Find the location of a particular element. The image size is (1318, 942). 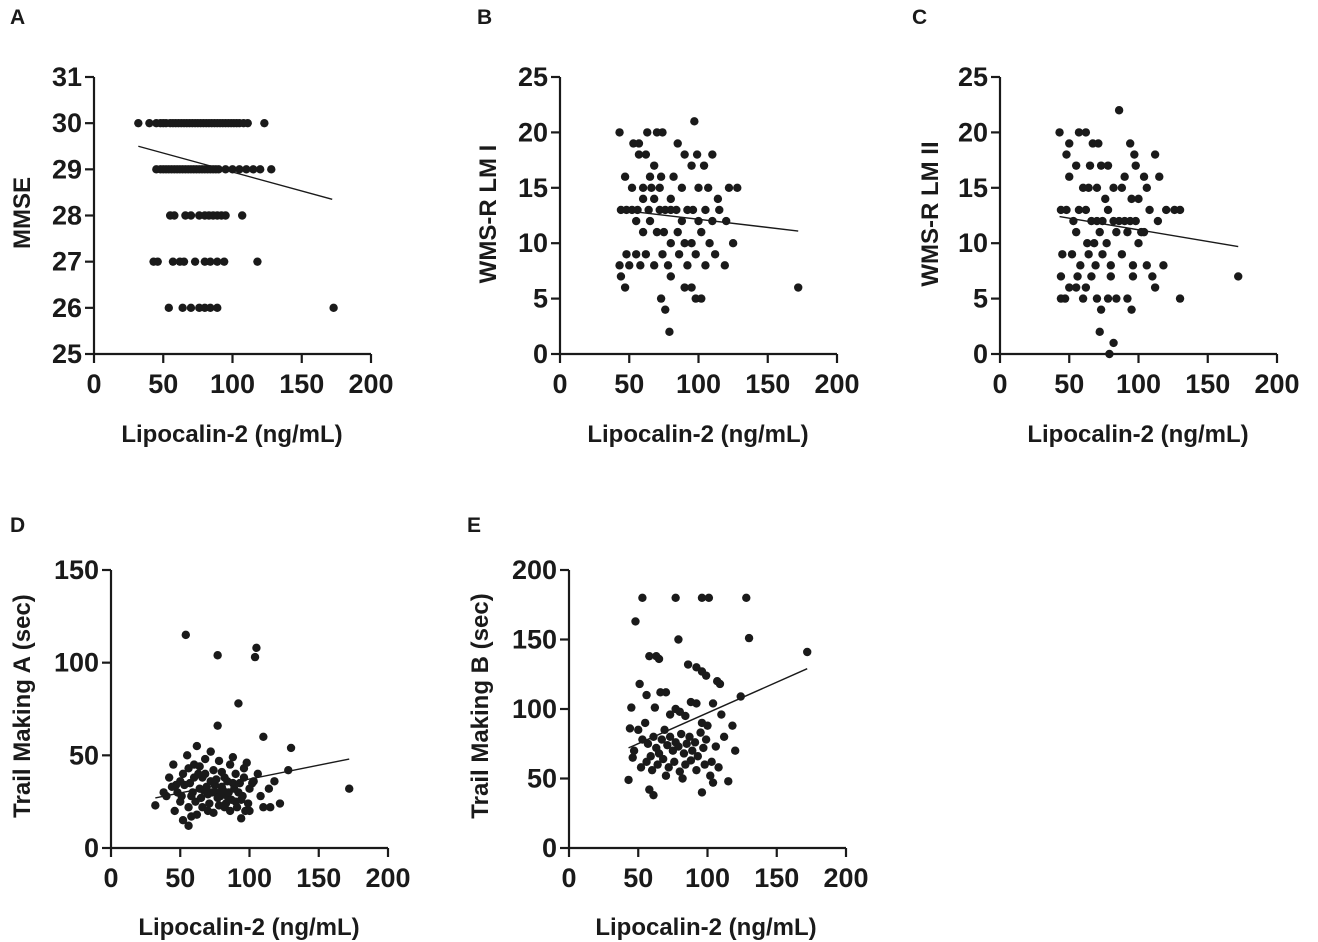

panel-a-y-tick-label: 25 is located at coordinates (67, 354).